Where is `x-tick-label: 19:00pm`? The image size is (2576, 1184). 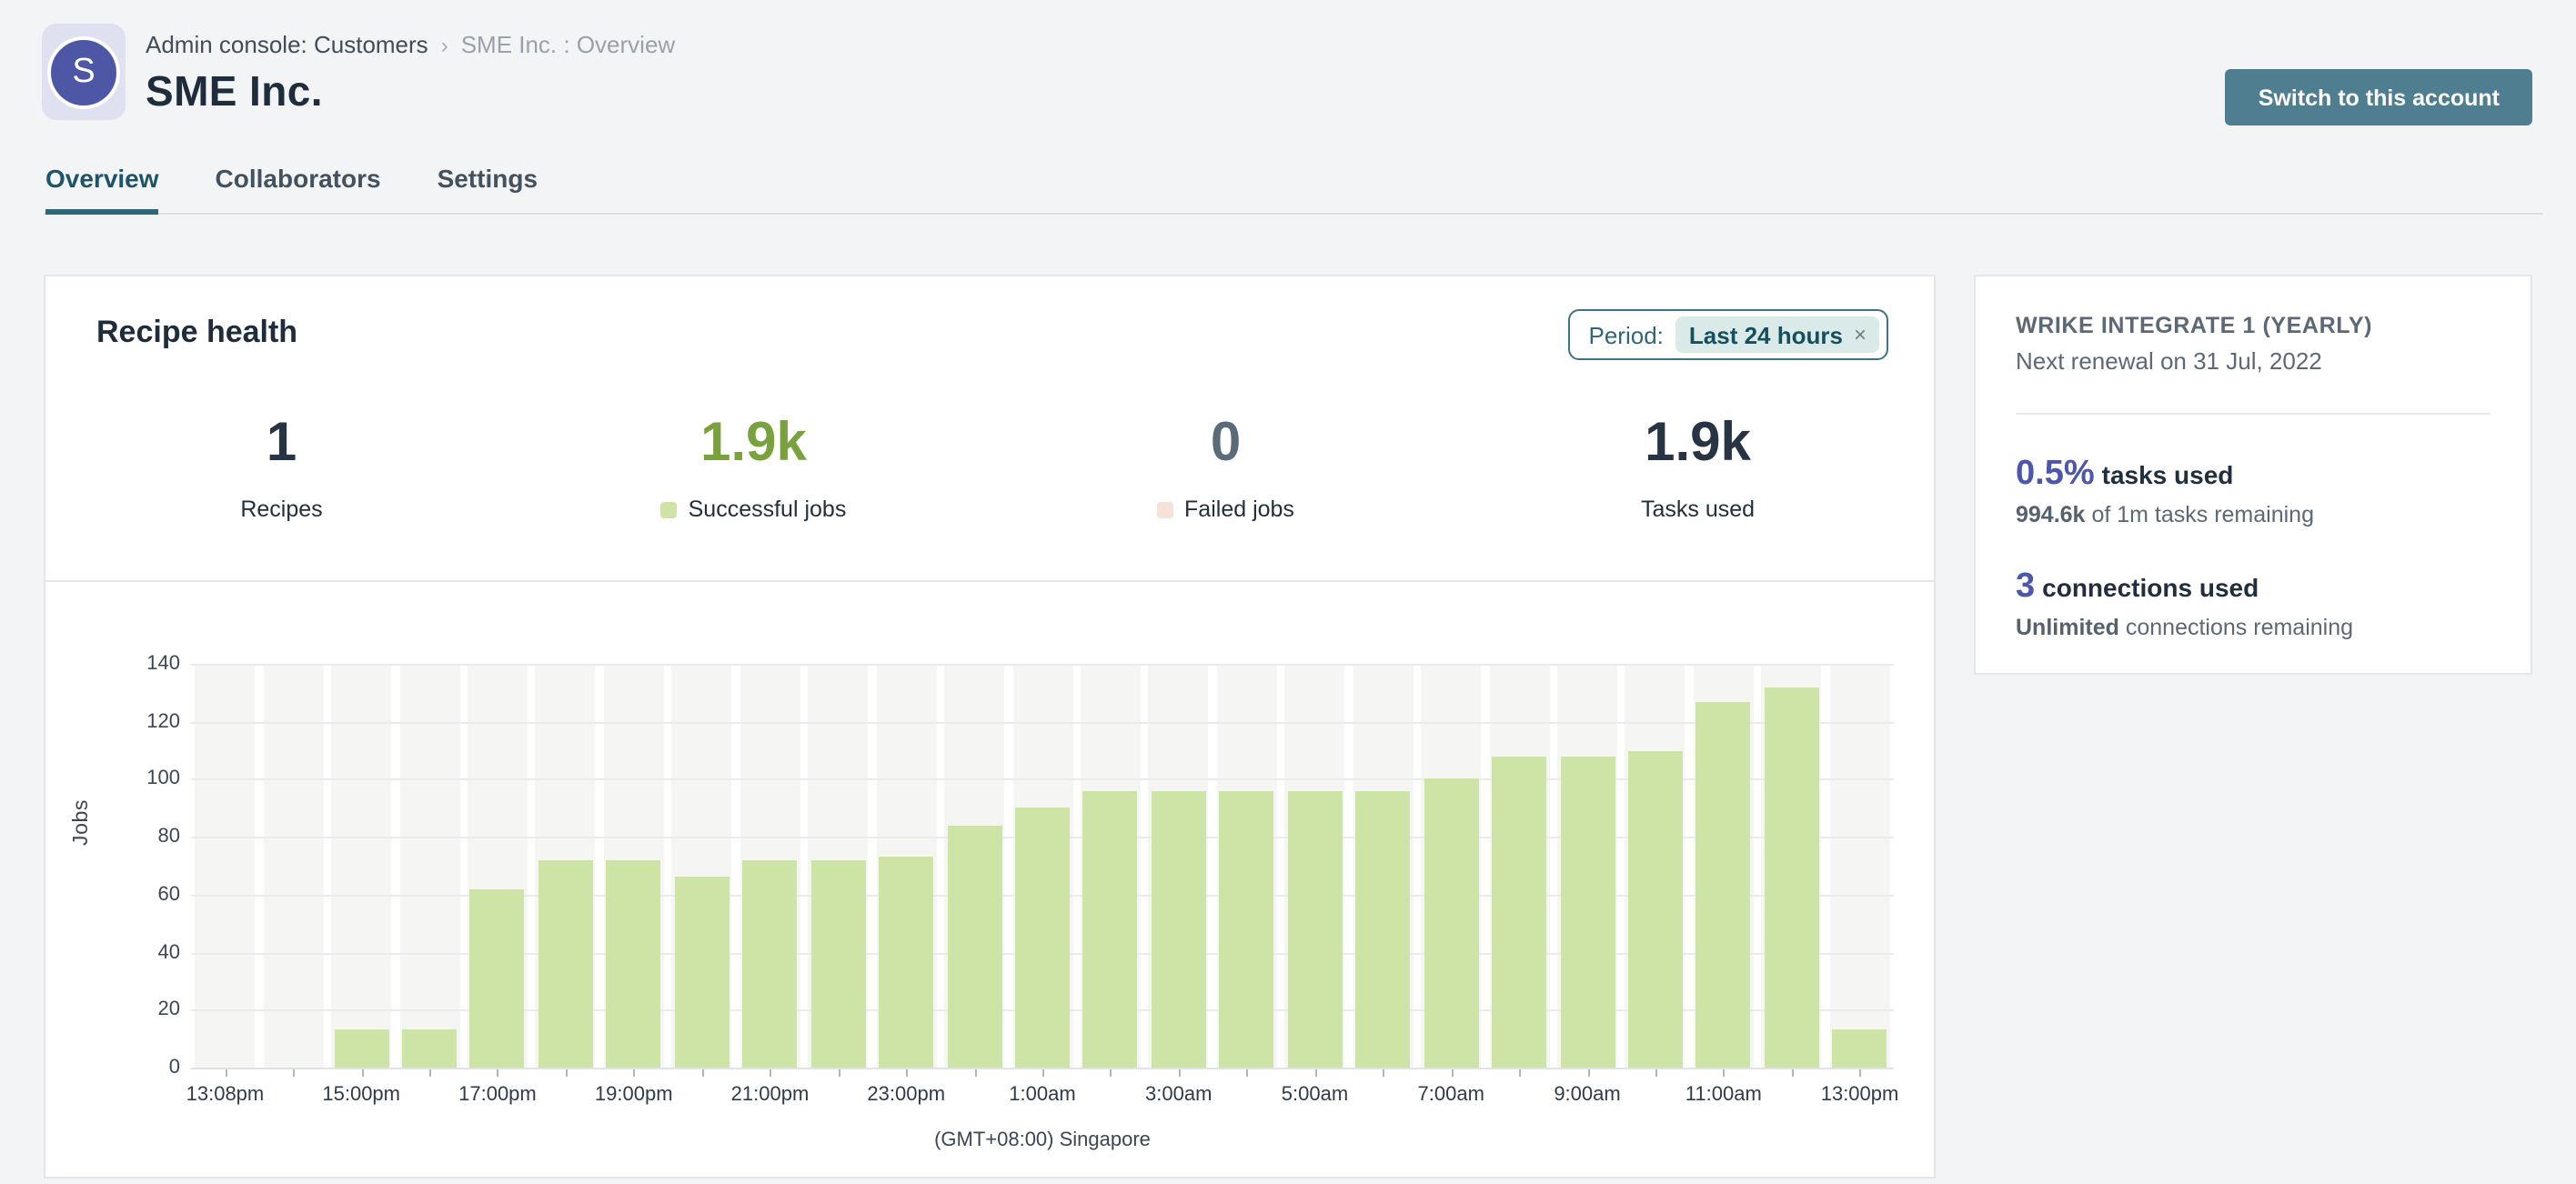
x-tick-label: 19:00pm is located at coordinates (633, 1095).